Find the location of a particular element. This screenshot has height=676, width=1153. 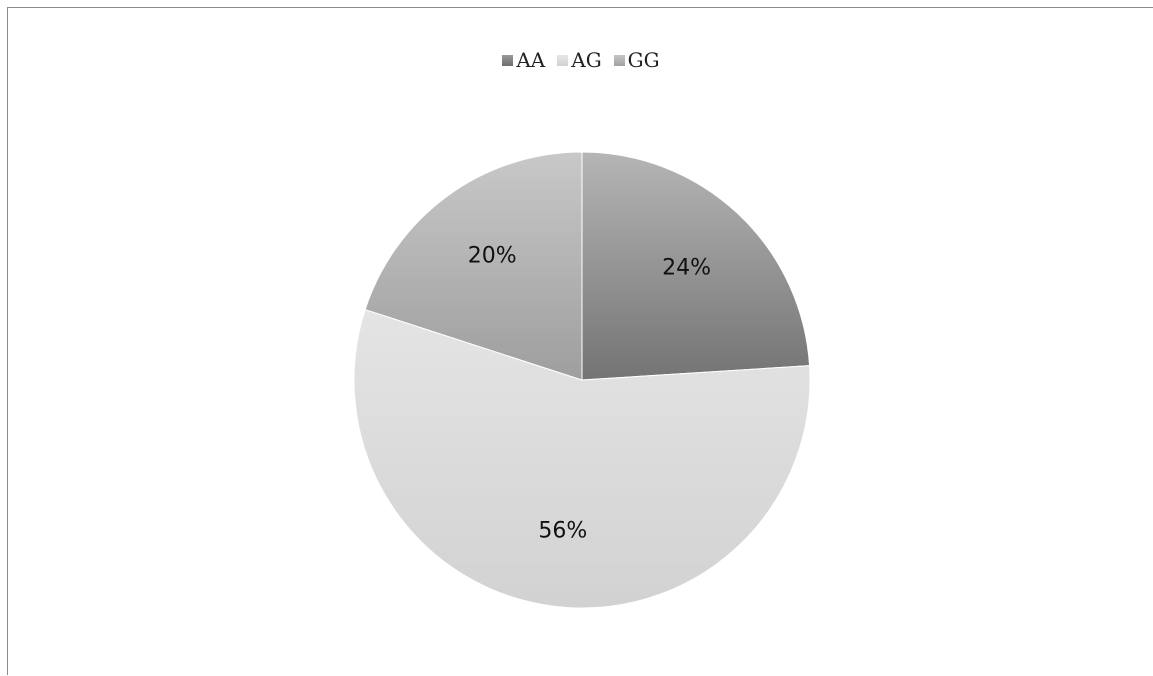

pie-label-gg: 20% is located at coordinates (492, 255).